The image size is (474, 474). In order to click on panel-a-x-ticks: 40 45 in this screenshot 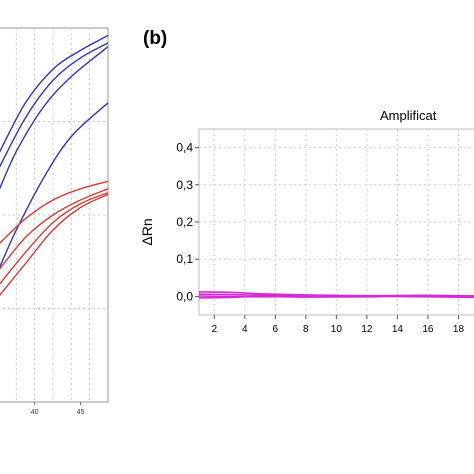, I will do `click(58, 409)`.